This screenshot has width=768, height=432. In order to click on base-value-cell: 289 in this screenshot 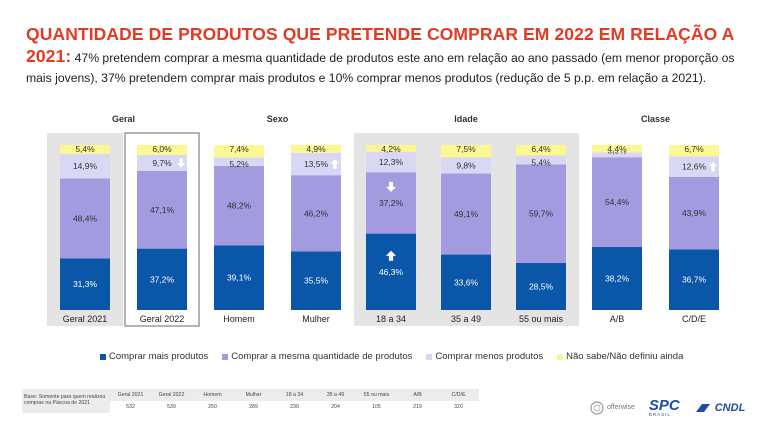, I will do `click(253, 407)`.